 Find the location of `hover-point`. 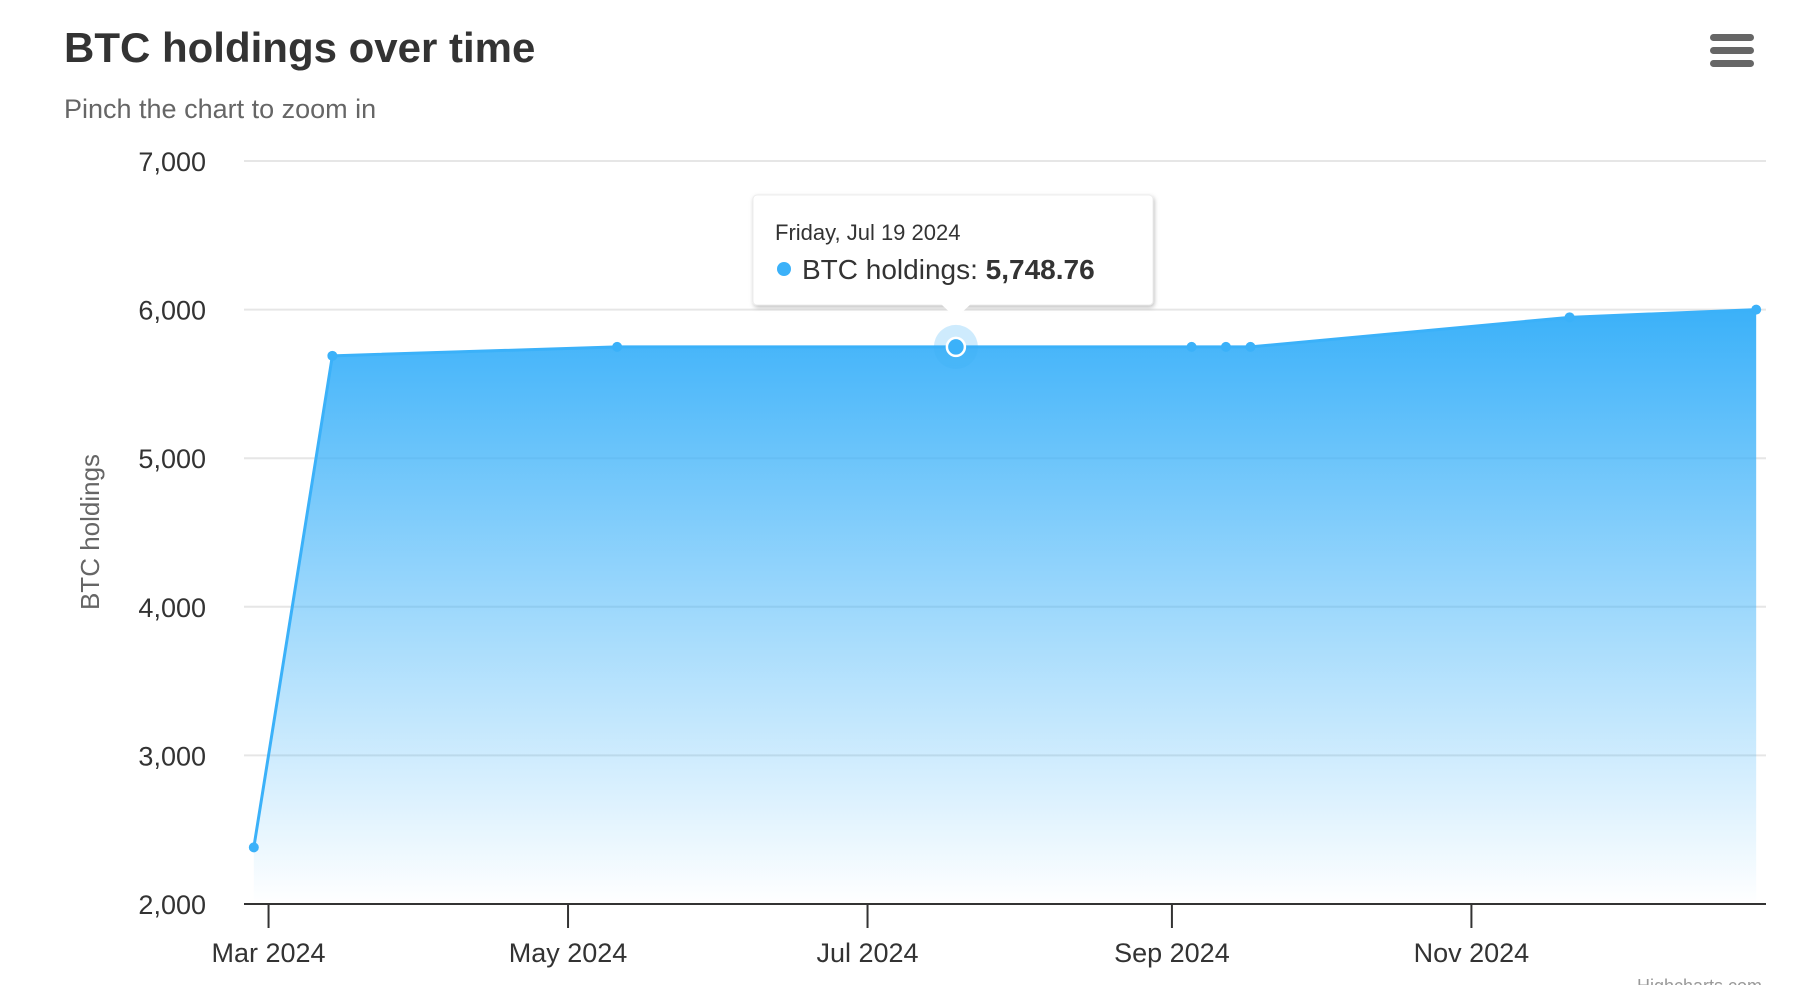

hover-point is located at coordinates (956, 347).